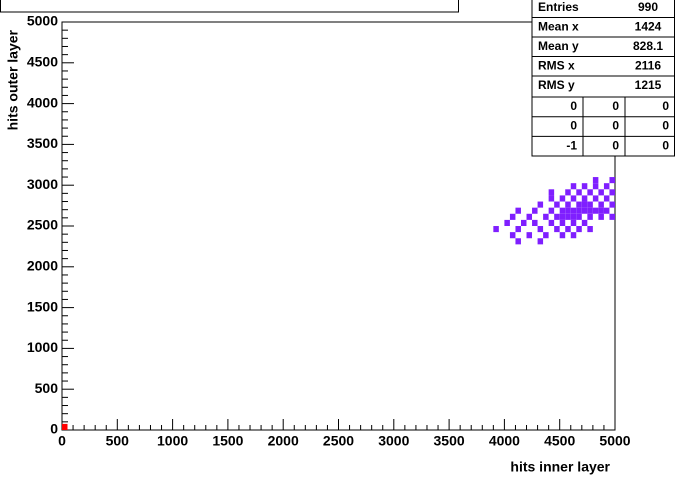 Image resolution: width=676 pixels, height=480 pixels. Describe the element at coordinates (571, 145) in the screenshot. I see `stats-cell: -1` at that location.